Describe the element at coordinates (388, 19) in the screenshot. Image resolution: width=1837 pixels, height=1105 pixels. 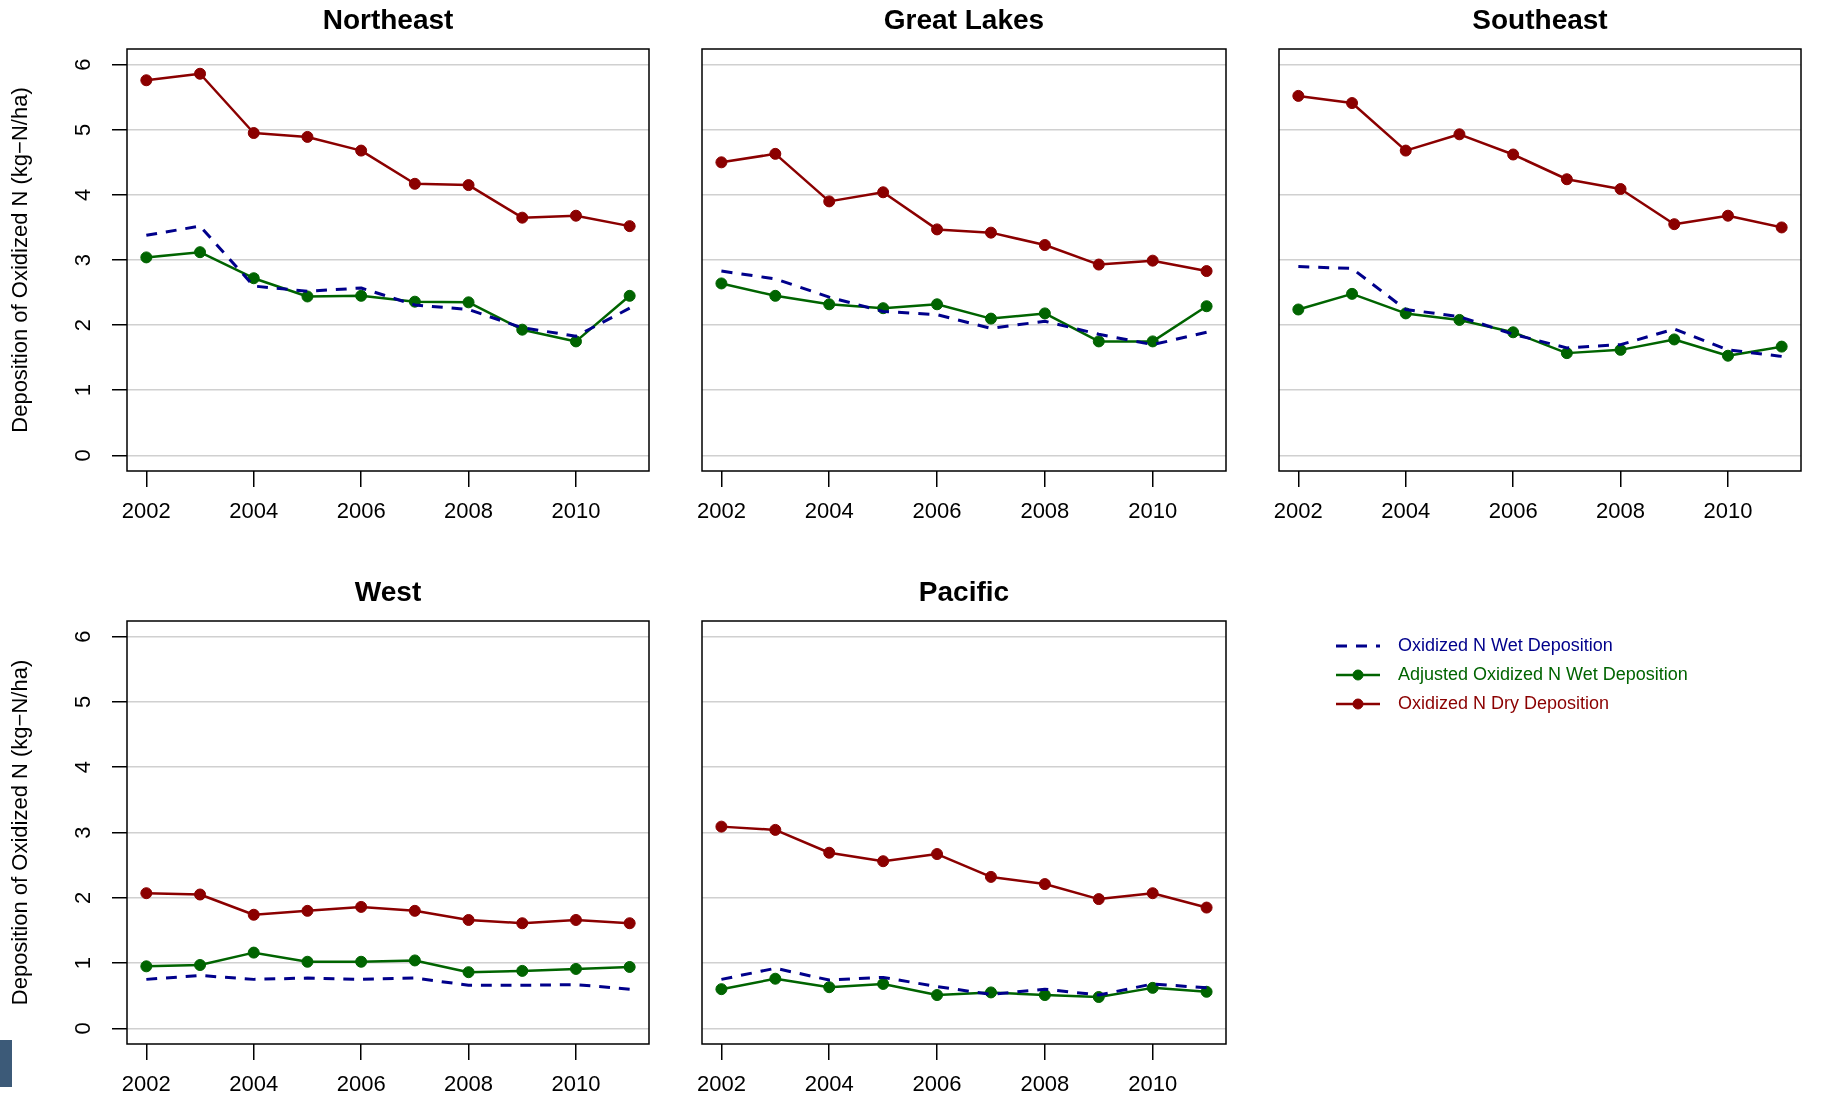
I see `chart-title: Northeast` at that location.